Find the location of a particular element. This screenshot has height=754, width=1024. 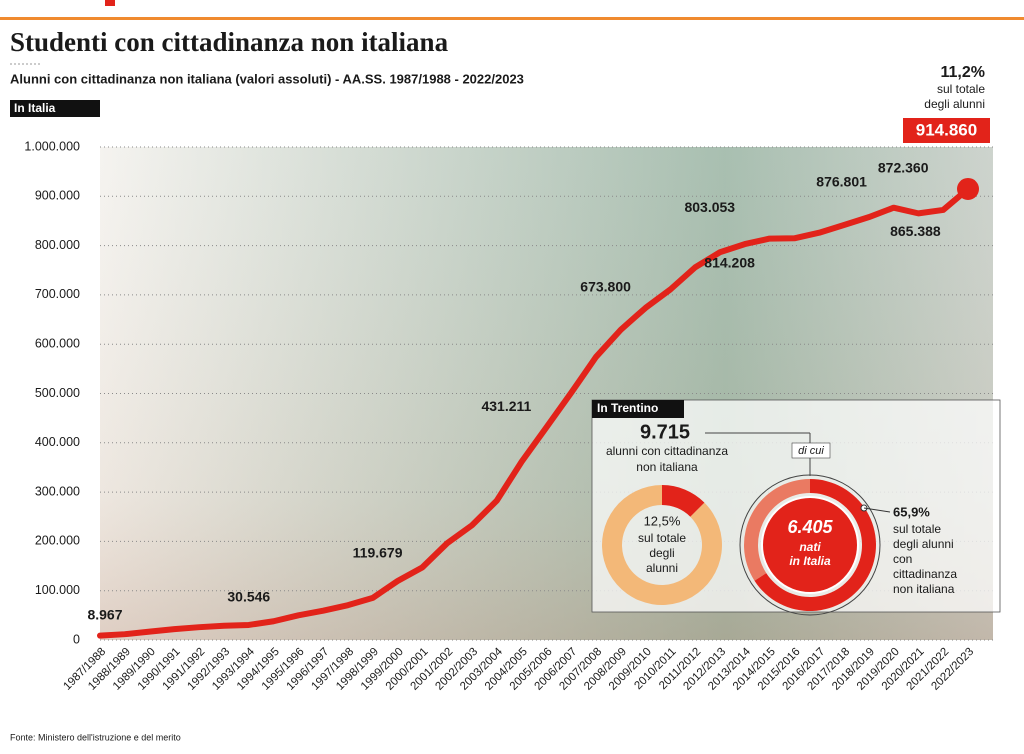

value-label: 914.860 is located at coordinates (946, 129).